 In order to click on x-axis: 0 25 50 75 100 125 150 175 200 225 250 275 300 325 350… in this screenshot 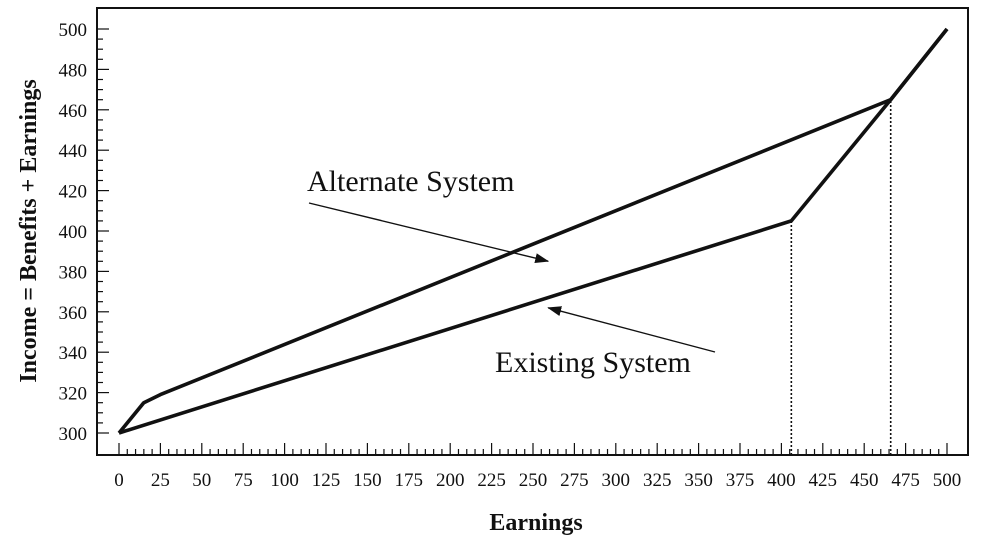, I will do `click(537, 467)`.